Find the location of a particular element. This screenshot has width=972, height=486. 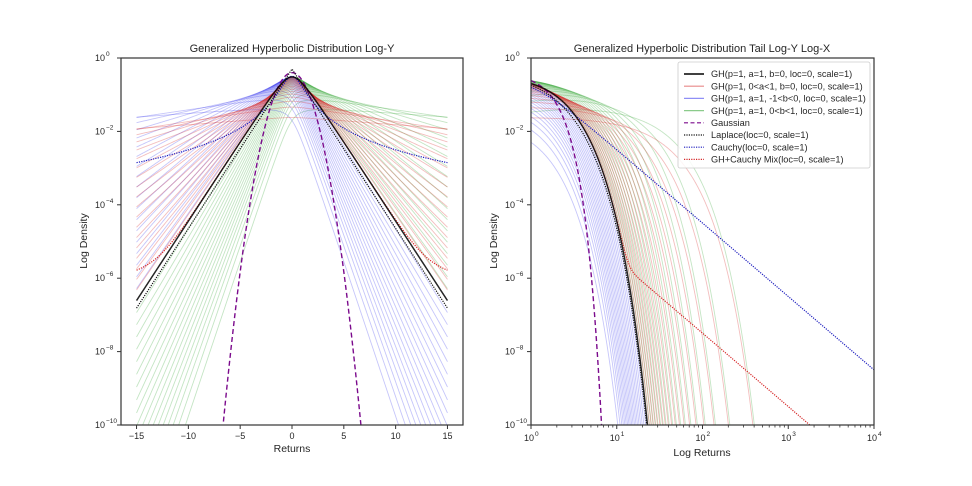

left-x-ticks: −15 −10 −5 0 5 10 15 is located at coordinates (290, 433).